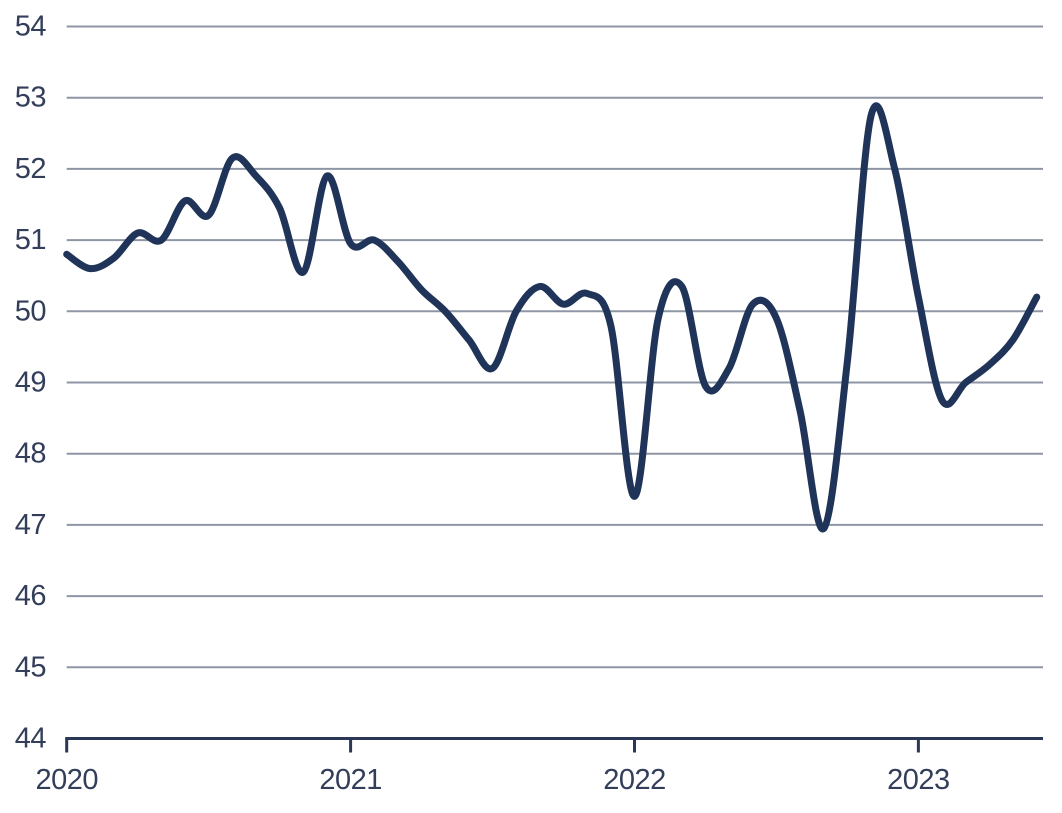 The image size is (1062, 813). I want to click on y-tick-label-50: 50, so click(30, 311).